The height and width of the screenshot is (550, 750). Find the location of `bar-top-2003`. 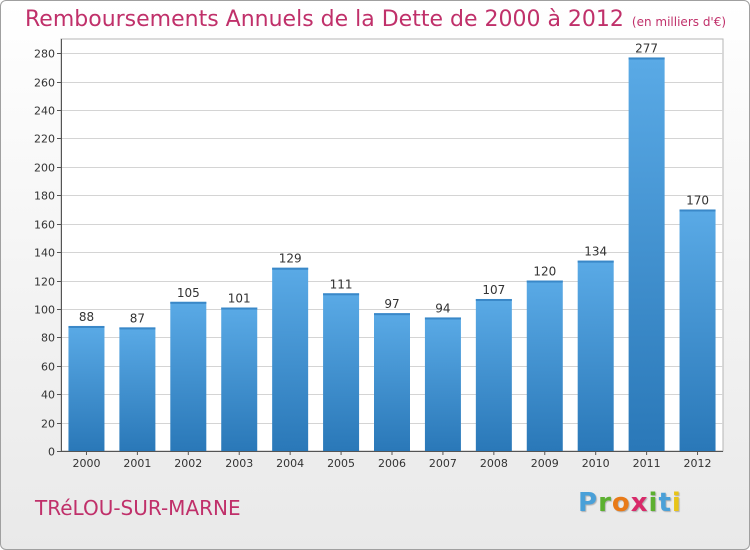

bar-top-2003 is located at coordinates (239, 308).